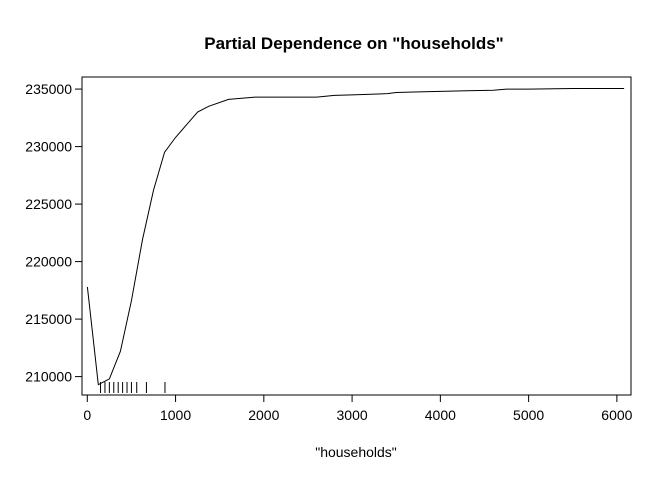 Image resolution: width=672 pixels, height=480 pixels. What do you see at coordinates (48, 262) in the screenshot?
I see `y-tick-label: 220000` at bounding box center [48, 262].